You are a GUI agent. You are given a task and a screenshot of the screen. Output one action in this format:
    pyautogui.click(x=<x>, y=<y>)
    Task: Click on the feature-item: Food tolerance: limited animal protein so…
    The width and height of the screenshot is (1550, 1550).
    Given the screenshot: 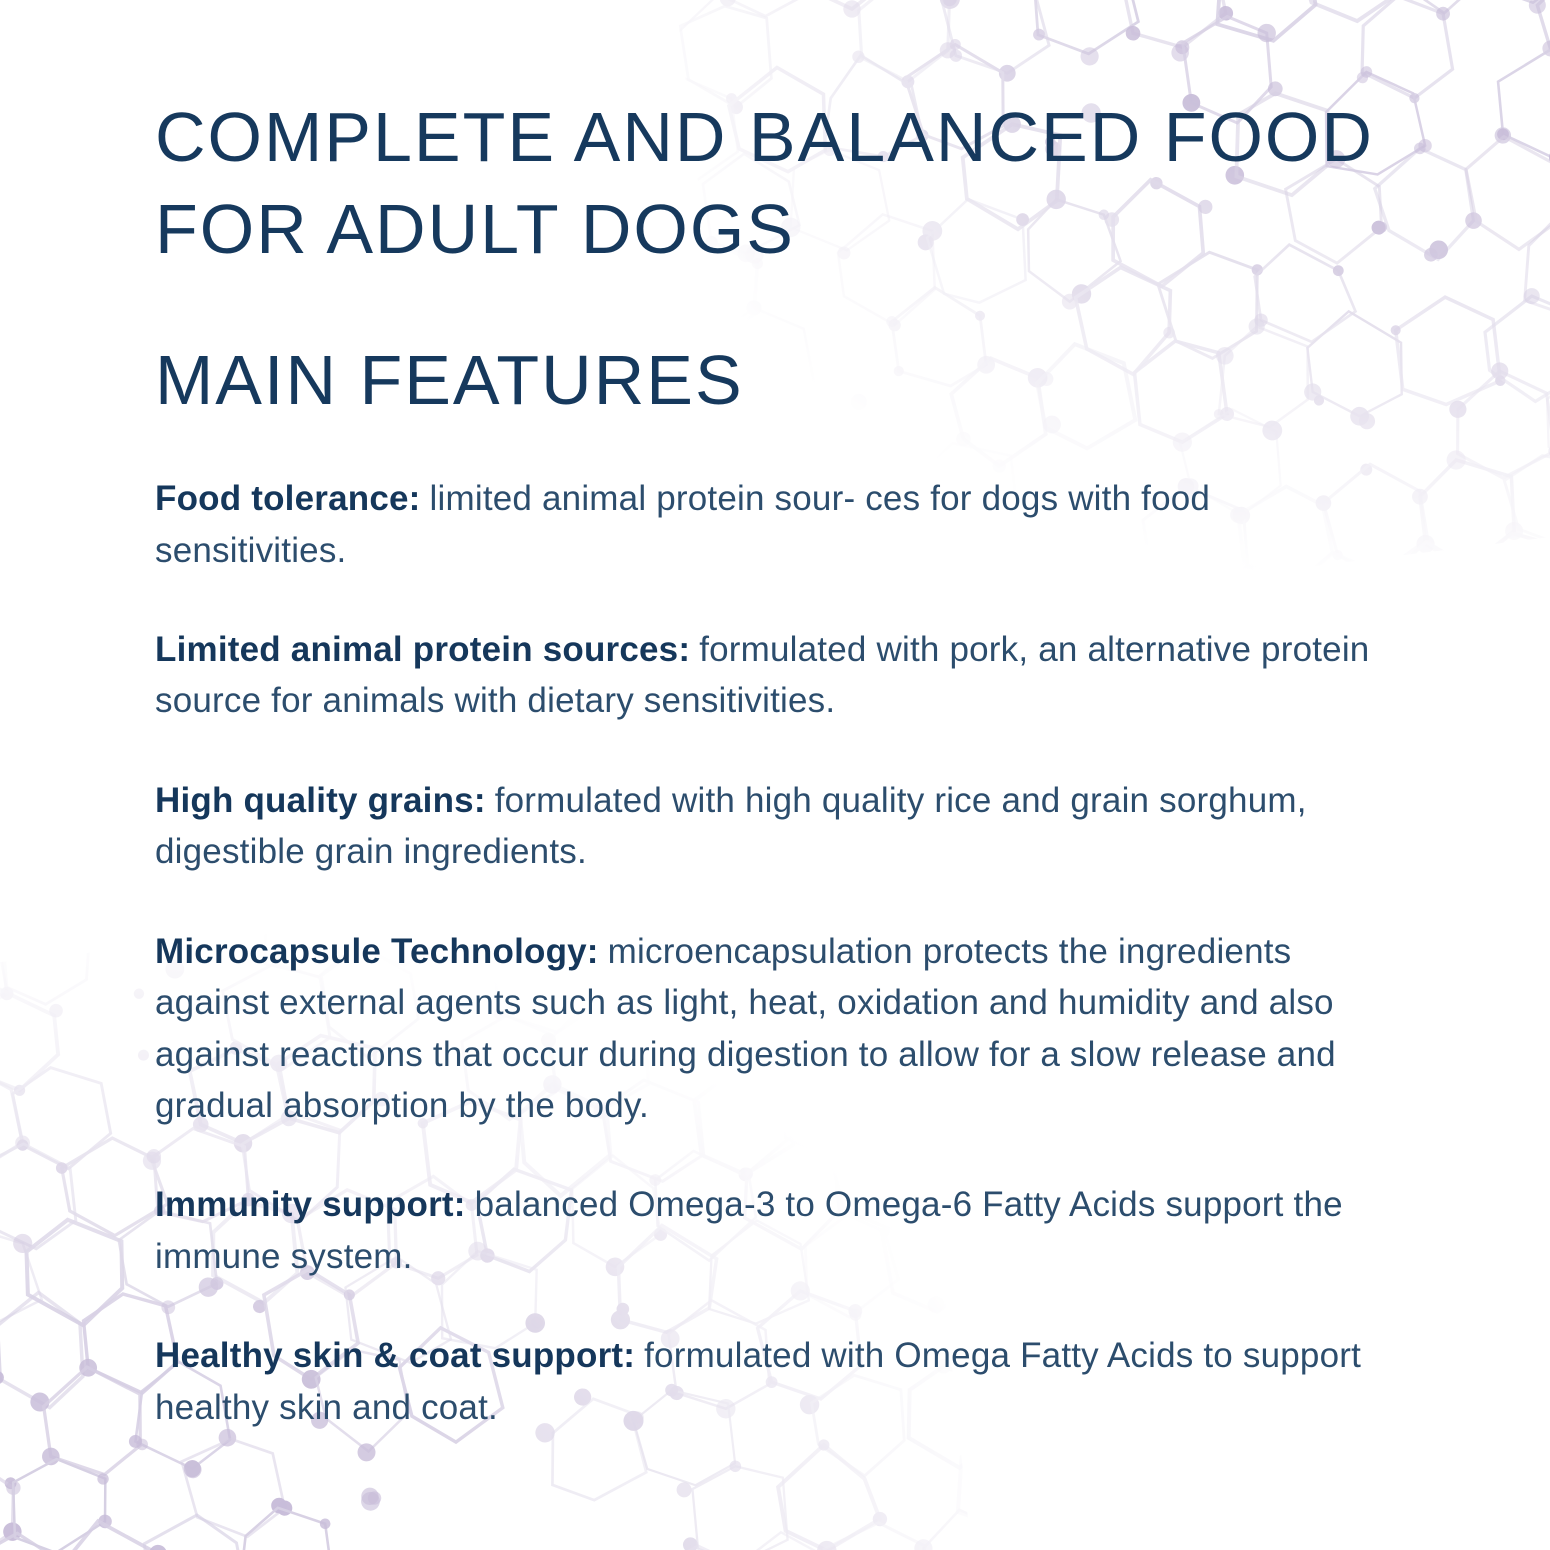 What is the action you would take?
    pyautogui.click(x=767, y=524)
    